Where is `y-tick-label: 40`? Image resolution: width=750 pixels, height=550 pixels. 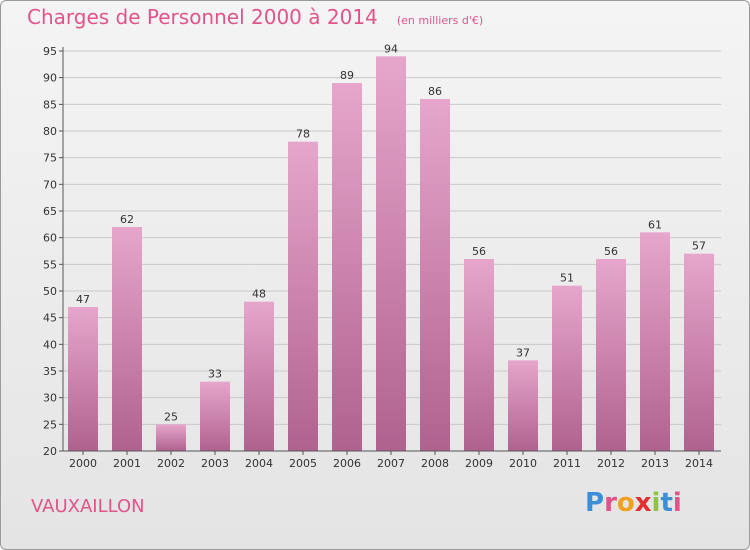
y-tick-label: 40 is located at coordinates (50, 344).